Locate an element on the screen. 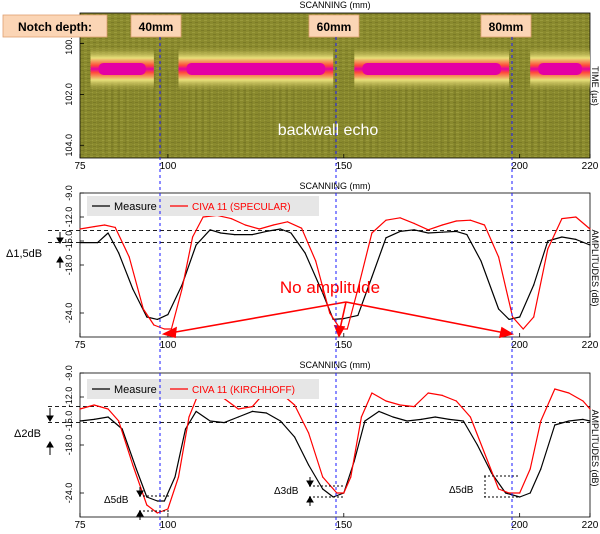 Image resolution: width=600 pixels, height=534 pixels. p2-ytick-label--12.0: -12.0 is located at coordinates (69, 217).